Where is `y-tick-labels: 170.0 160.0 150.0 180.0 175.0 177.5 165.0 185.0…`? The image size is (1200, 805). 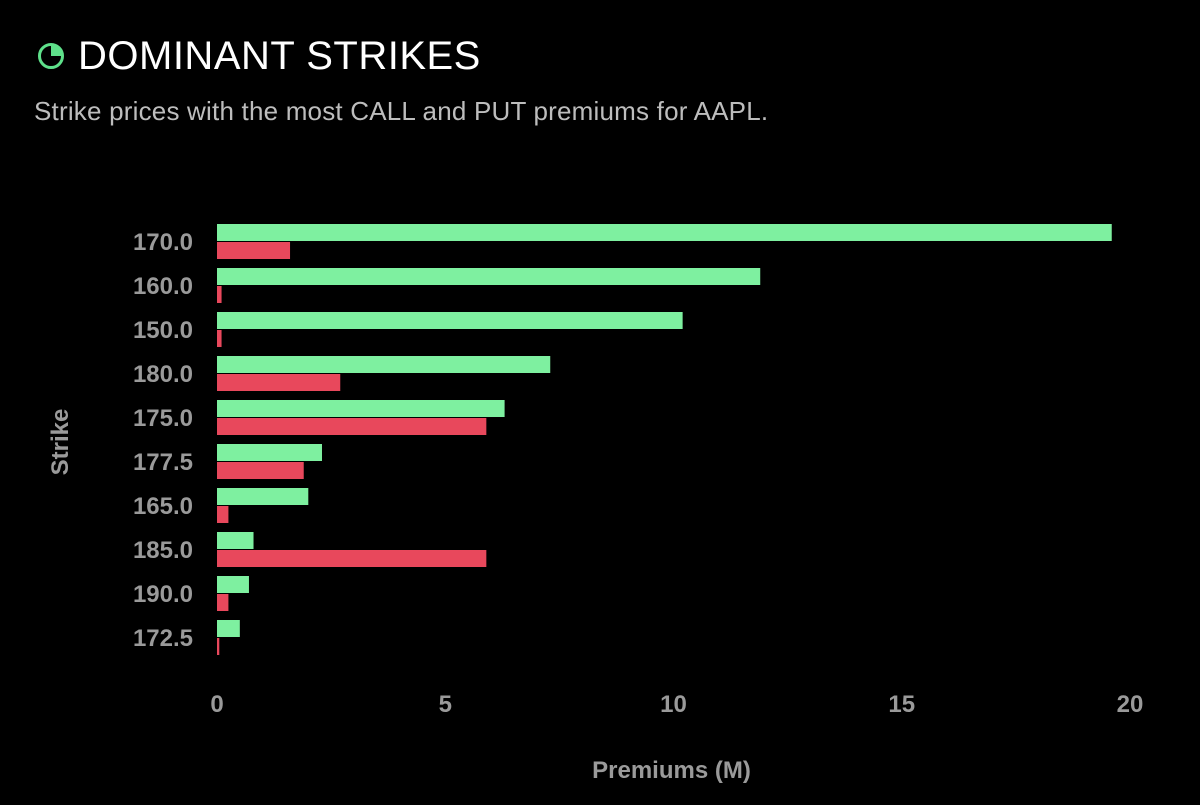 y-tick-labels: 170.0 160.0 150.0 180.0 175.0 177.5 165.0 185.0… is located at coordinates (163, 440).